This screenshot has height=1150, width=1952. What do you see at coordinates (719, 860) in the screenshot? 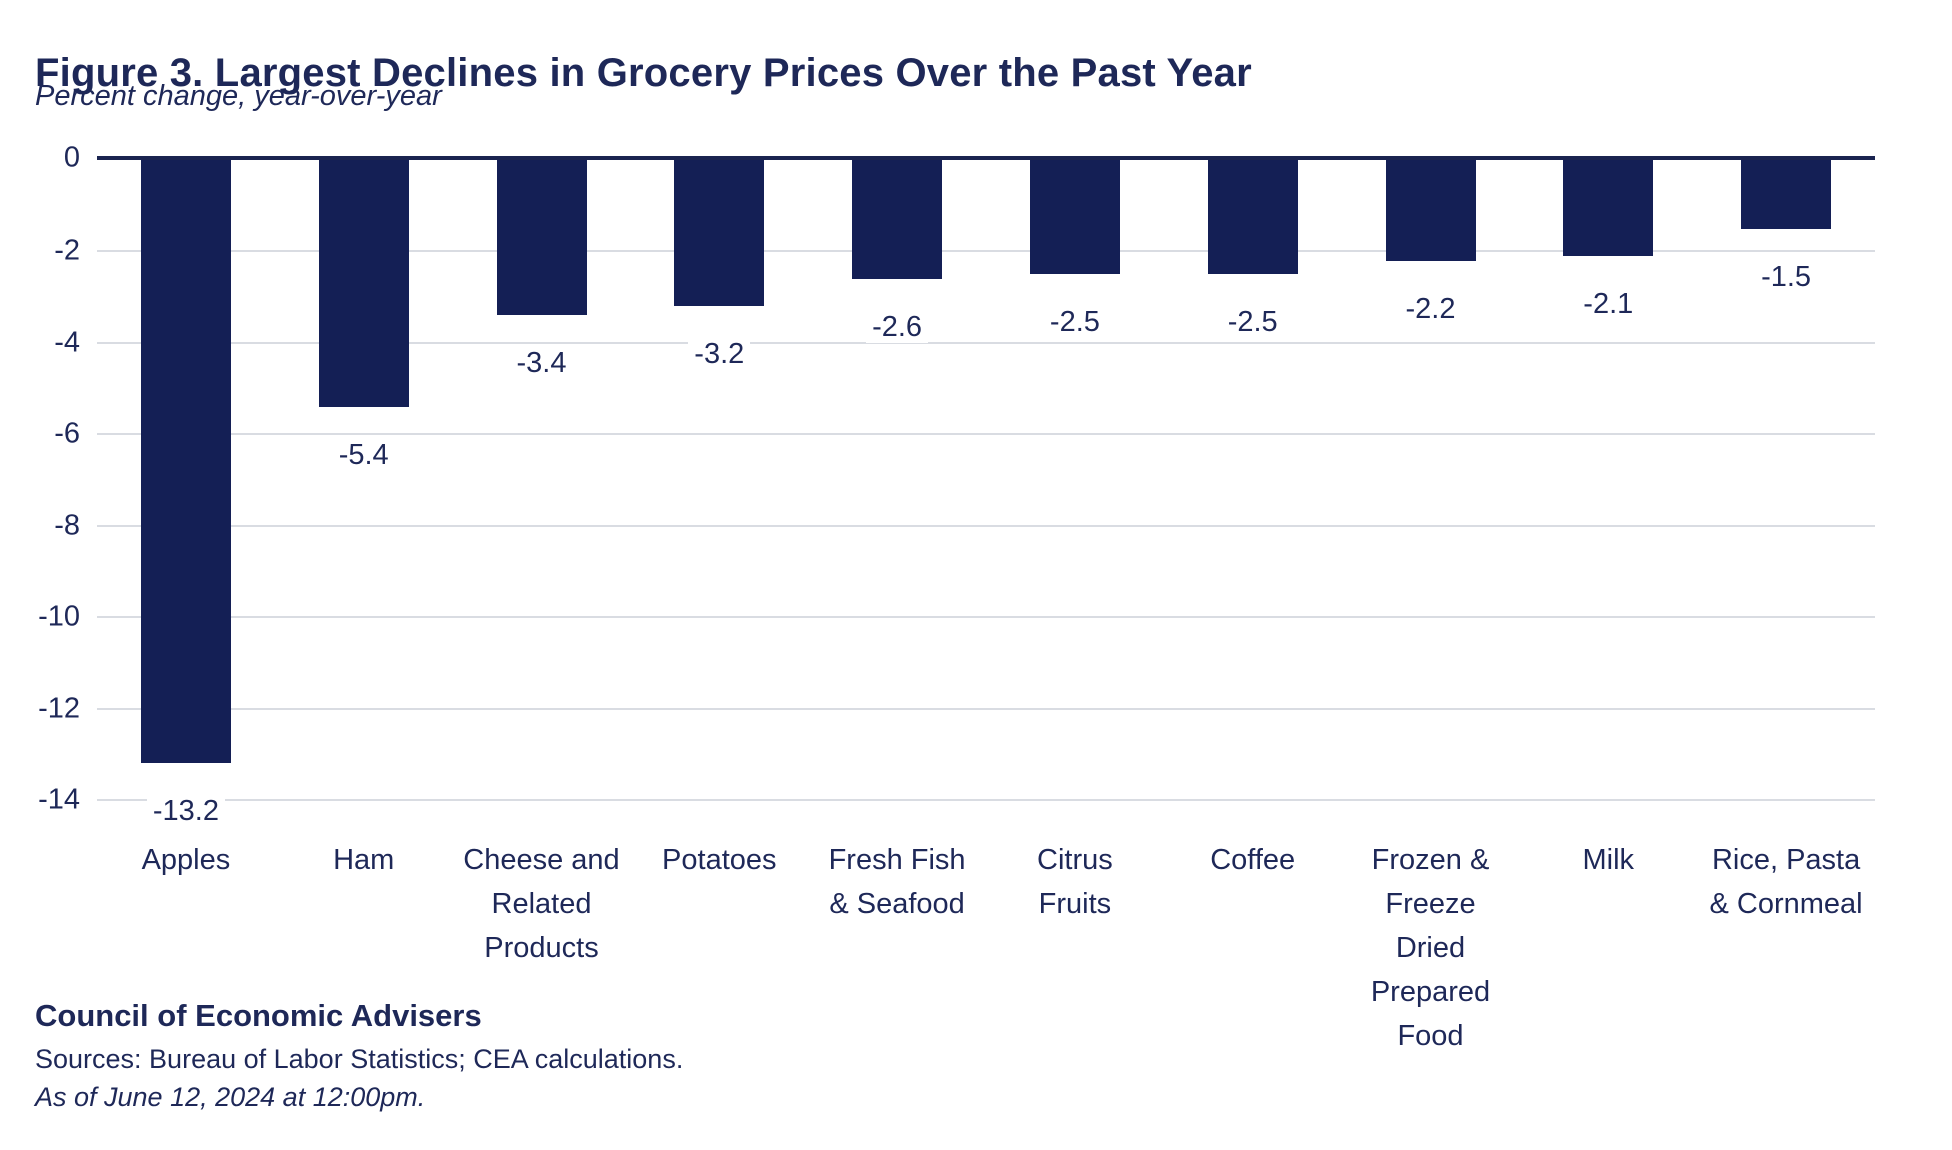
I see `x-axis-label: Potatoes` at bounding box center [719, 860].